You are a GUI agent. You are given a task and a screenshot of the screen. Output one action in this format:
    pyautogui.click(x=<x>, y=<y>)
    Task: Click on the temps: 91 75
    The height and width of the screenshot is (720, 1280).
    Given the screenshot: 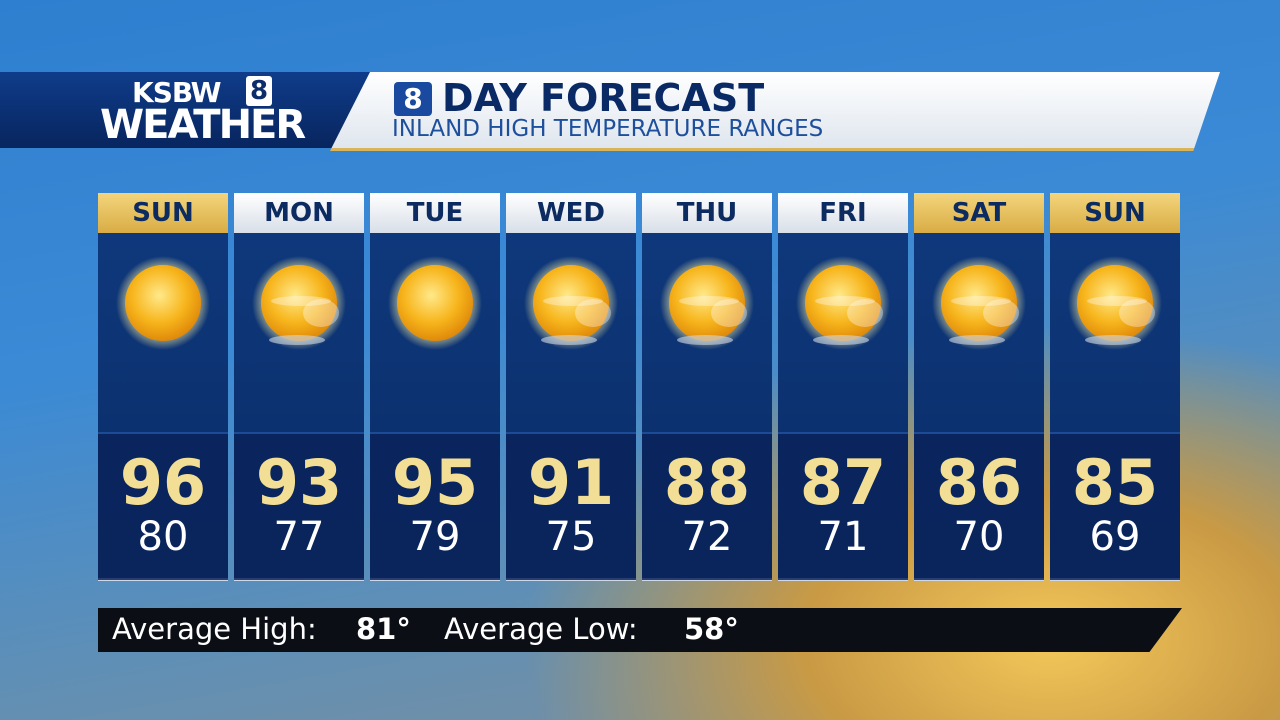 What is the action you would take?
    pyautogui.click(x=571, y=506)
    